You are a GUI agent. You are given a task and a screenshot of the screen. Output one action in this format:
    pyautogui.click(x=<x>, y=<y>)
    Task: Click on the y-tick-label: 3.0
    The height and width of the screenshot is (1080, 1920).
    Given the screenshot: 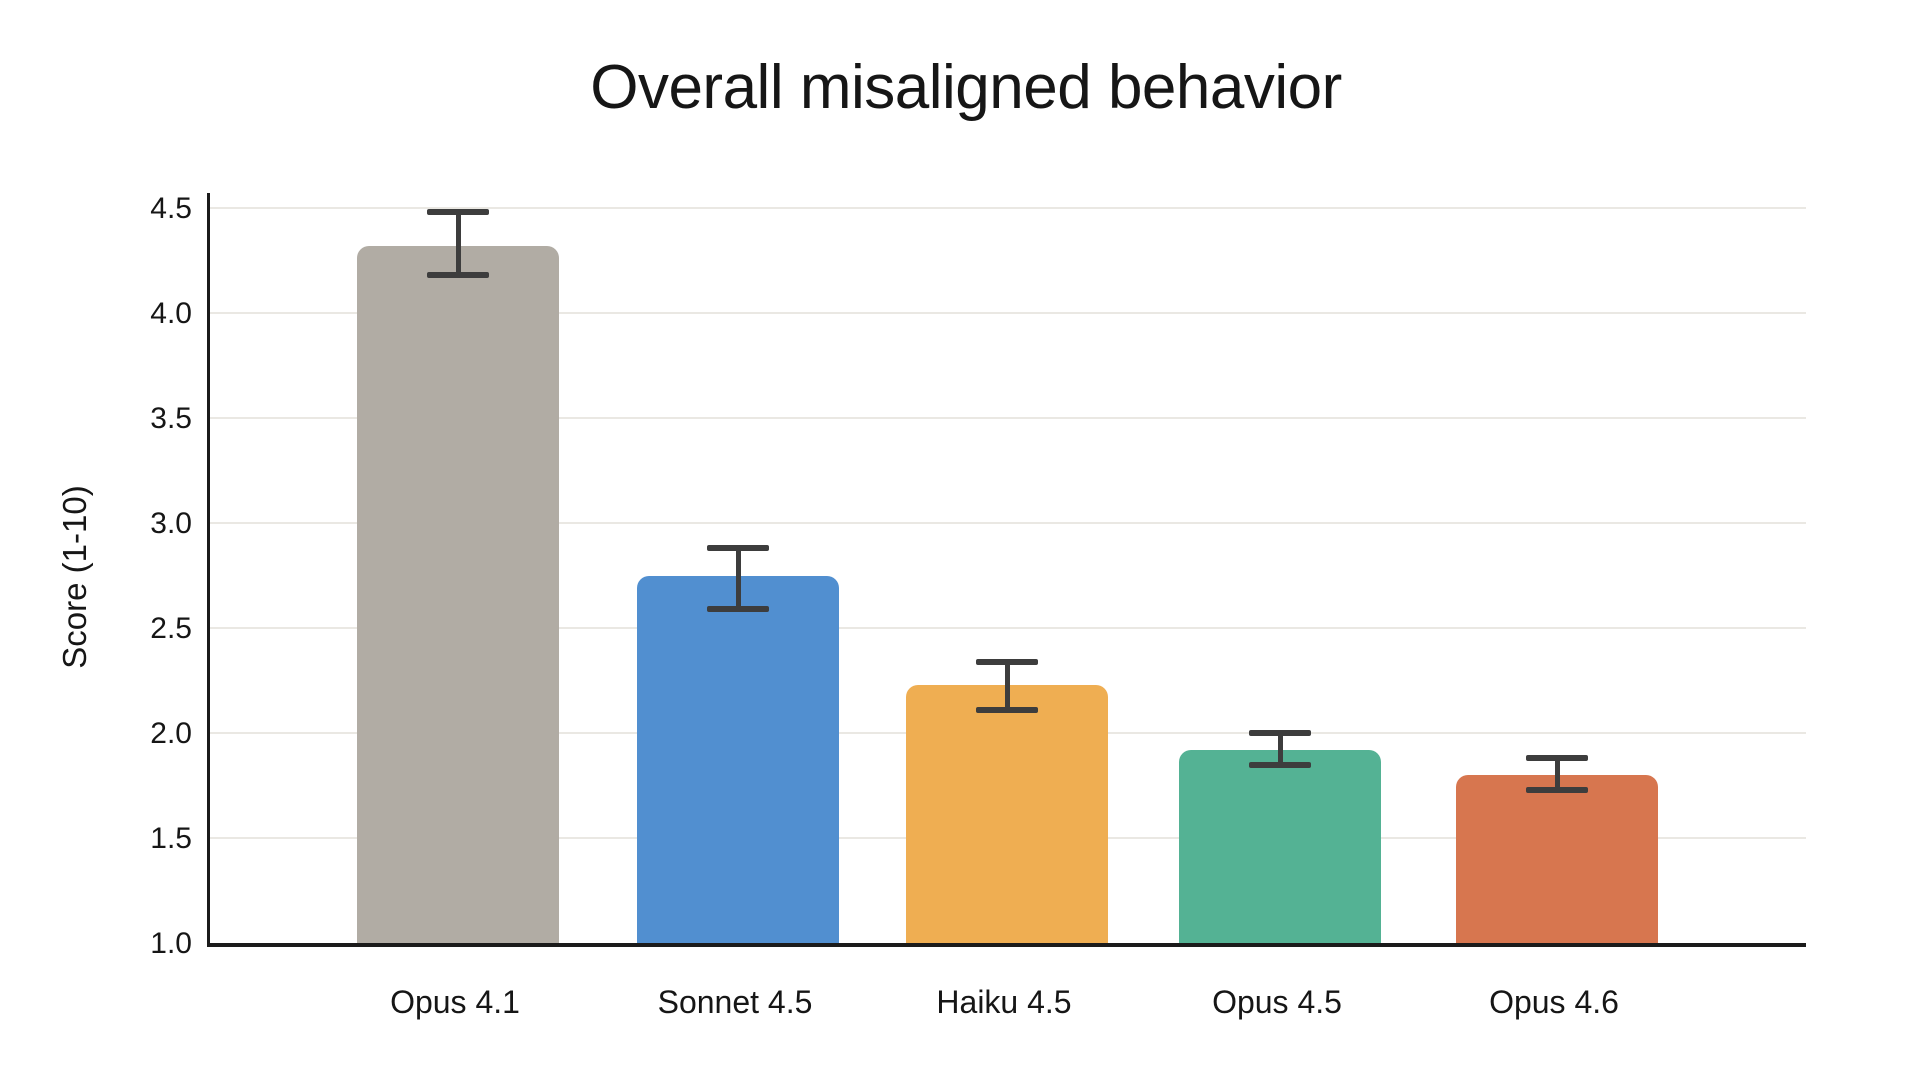 What is the action you would take?
    pyautogui.click(x=171, y=523)
    